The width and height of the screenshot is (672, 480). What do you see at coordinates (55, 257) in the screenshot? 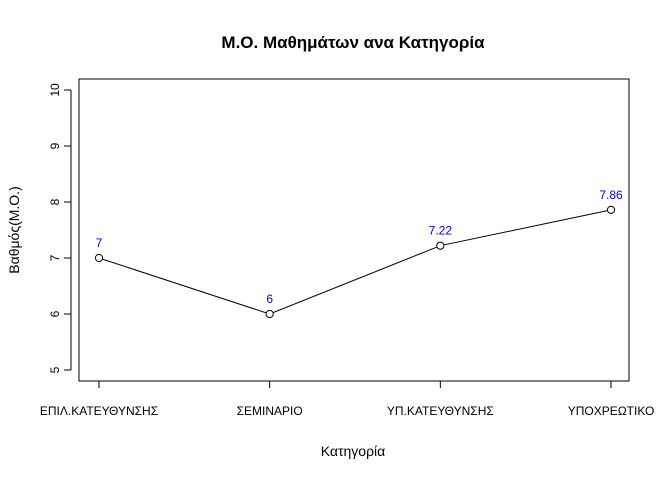
I see `y-tick-label: 7` at bounding box center [55, 257].